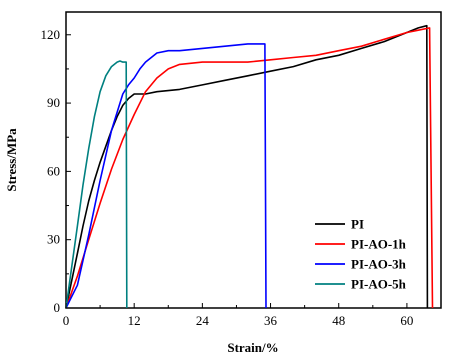 The image size is (459, 362). What do you see at coordinates (338, 320) in the screenshot?
I see `x-tick-label: 48` at bounding box center [338, 320].